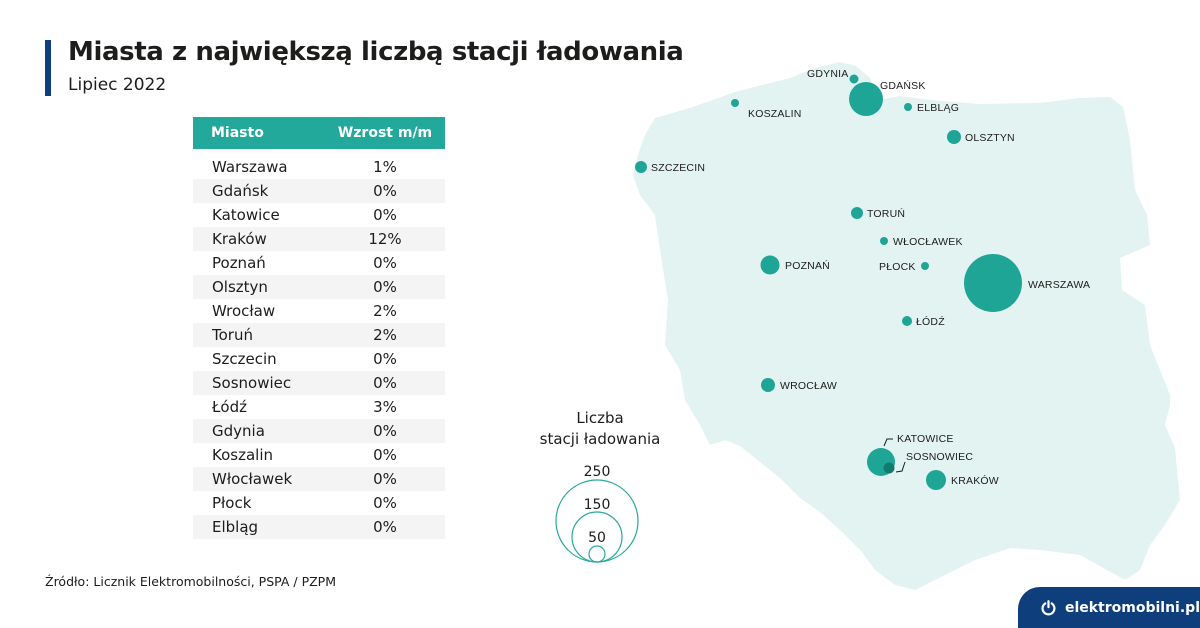 This screenshot has height=628, width=1200. I want to click on cell-city: Sosnowiec, so click(252, 383).